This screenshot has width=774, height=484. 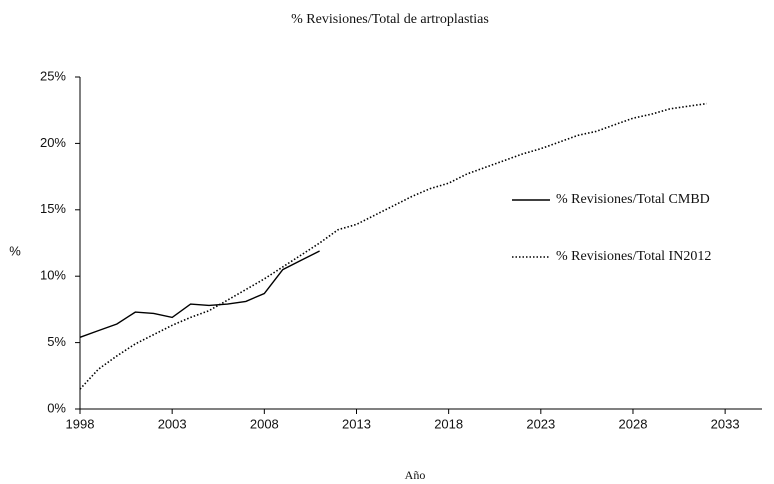 What do you see at coordinates (172, 423) in the screenshot?
I see `x-tick-label: 2003` at bounding box center [172, 423].